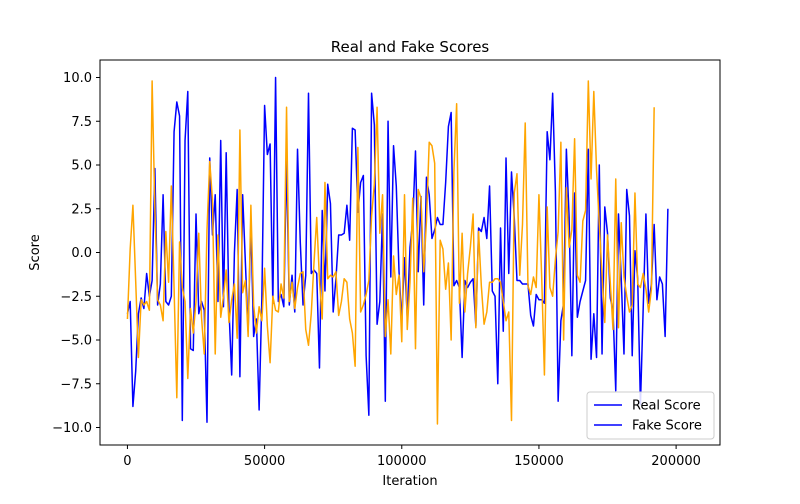  I want to click on y-tick-label: 5.0, so click(81, 166).